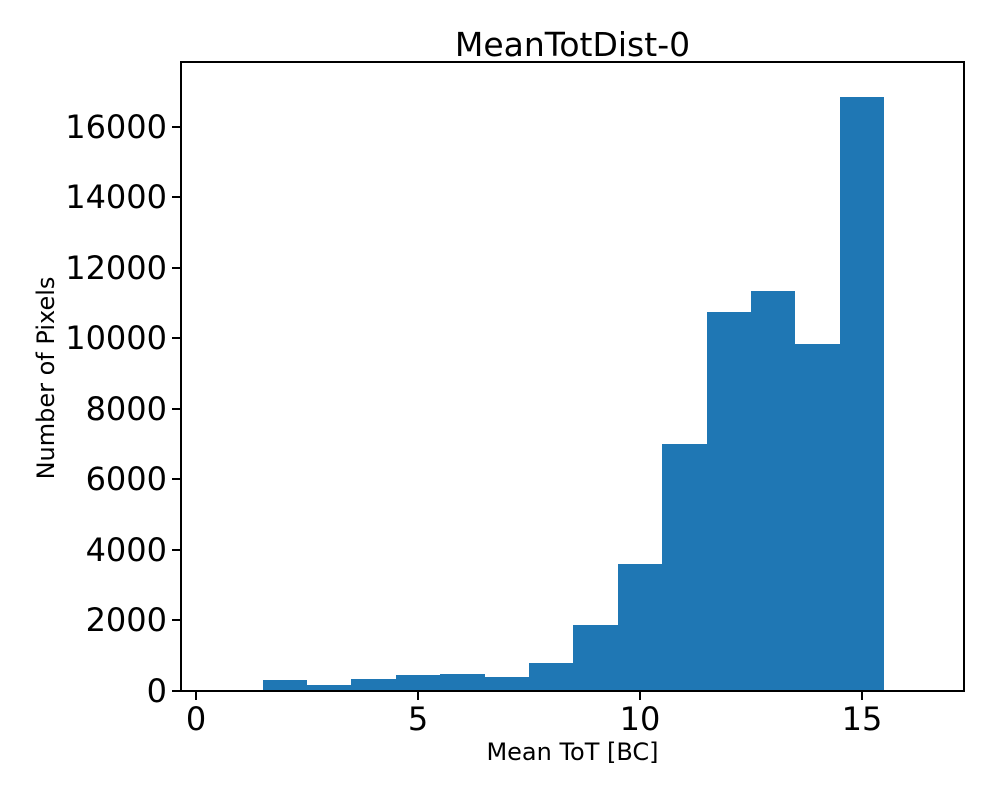  I want to click on y-axis-tick-label: 12000, so click(116, 267).